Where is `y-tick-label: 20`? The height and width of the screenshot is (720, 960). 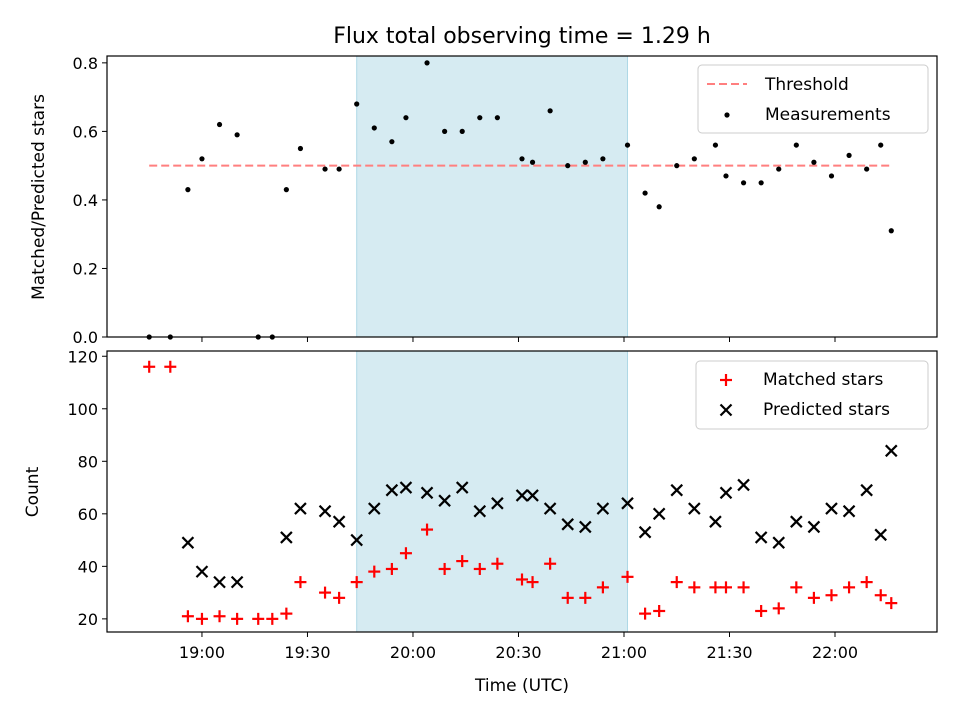 y-tick-label: 20 is located at coordinates (88, 619).